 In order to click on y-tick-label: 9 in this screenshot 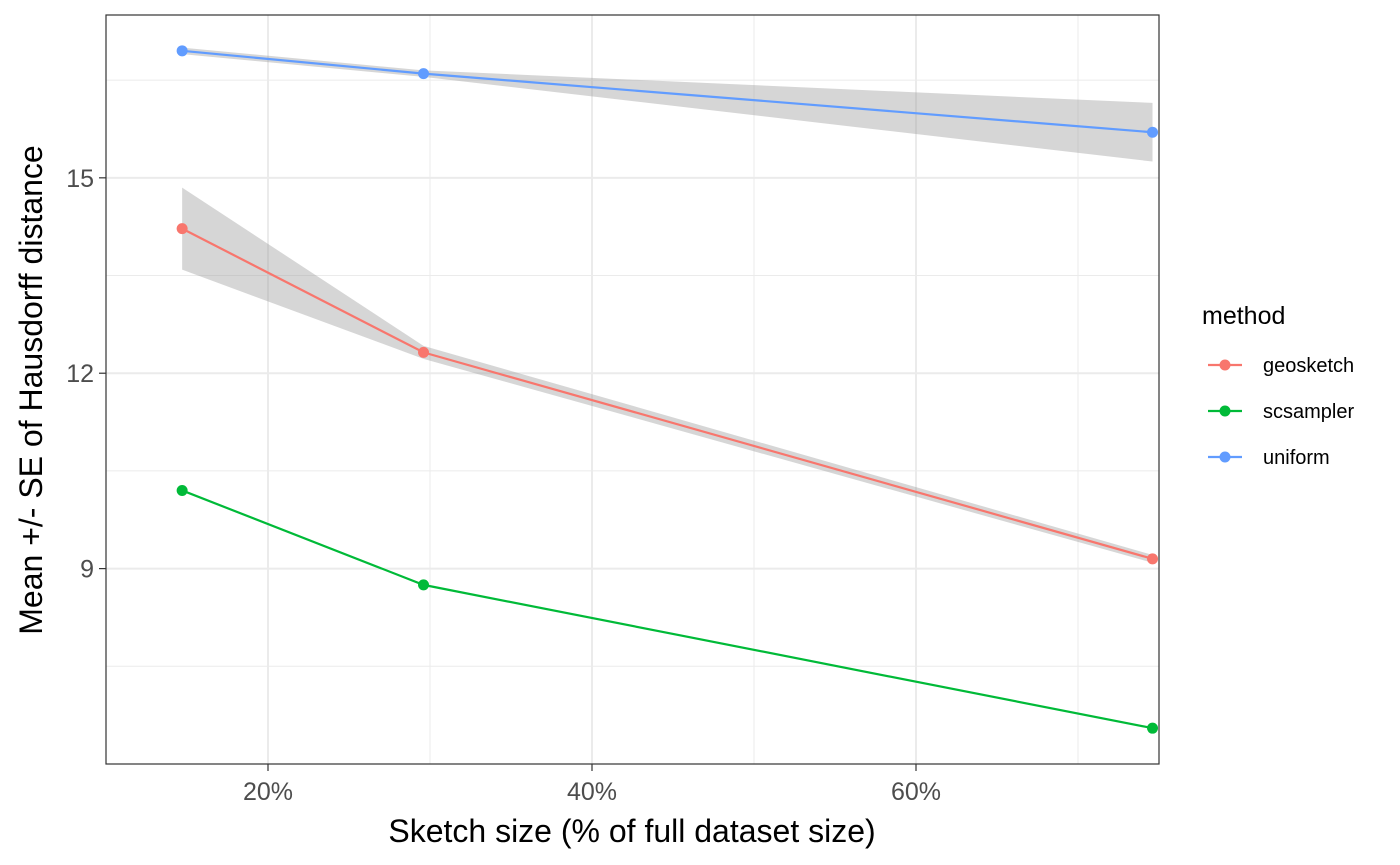, I will do `click(87, 570)`.